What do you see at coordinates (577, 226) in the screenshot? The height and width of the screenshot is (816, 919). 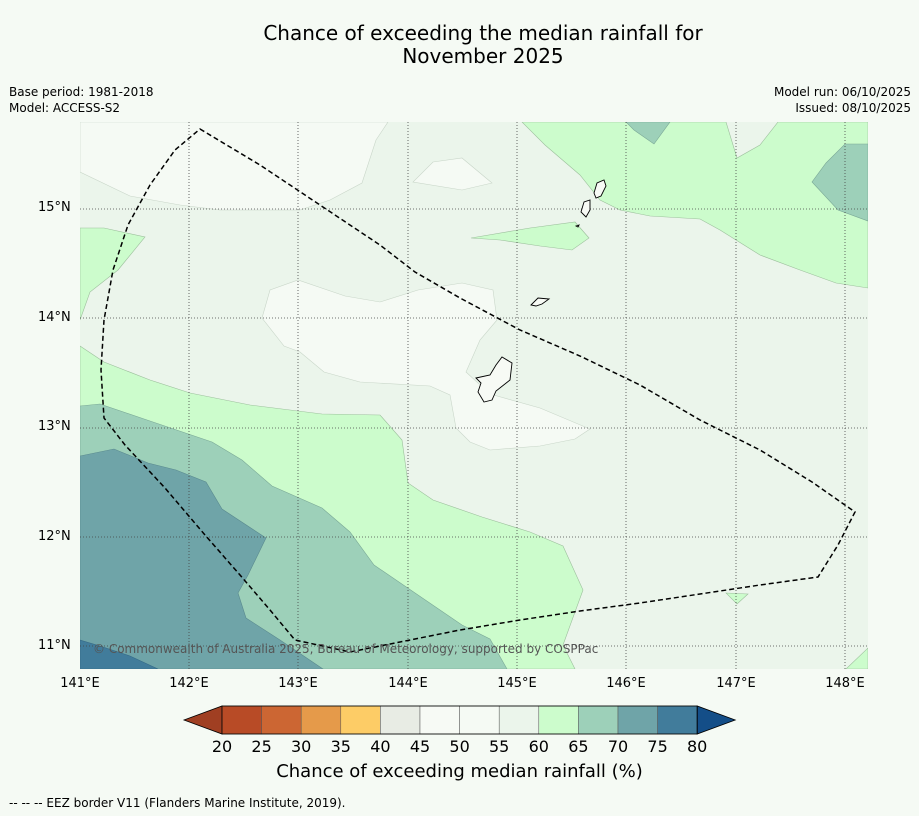 I see `island-speck` at bounding box center [577, 226].